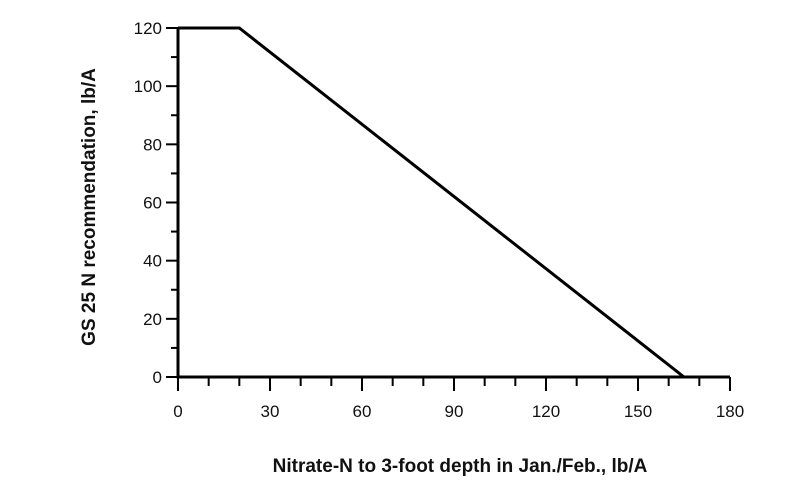 This screenshot has height=492, width=800. I want to click on x-ticks: 0 30 60 90 120 150 180, so click(458, 399).